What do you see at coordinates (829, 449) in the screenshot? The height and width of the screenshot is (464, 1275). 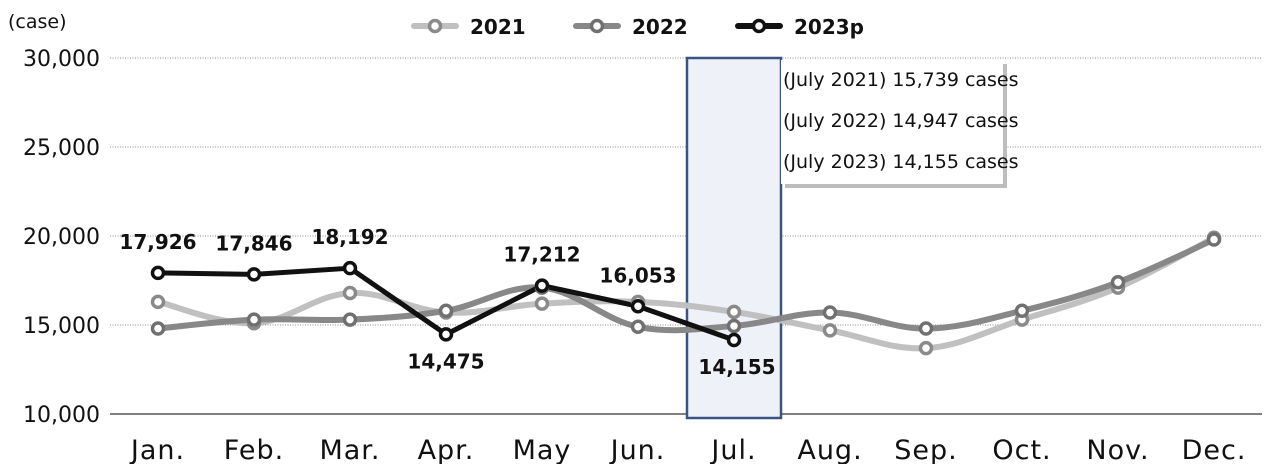 I see `x-tick-label: Aug.` at bounding box center [829, 449].